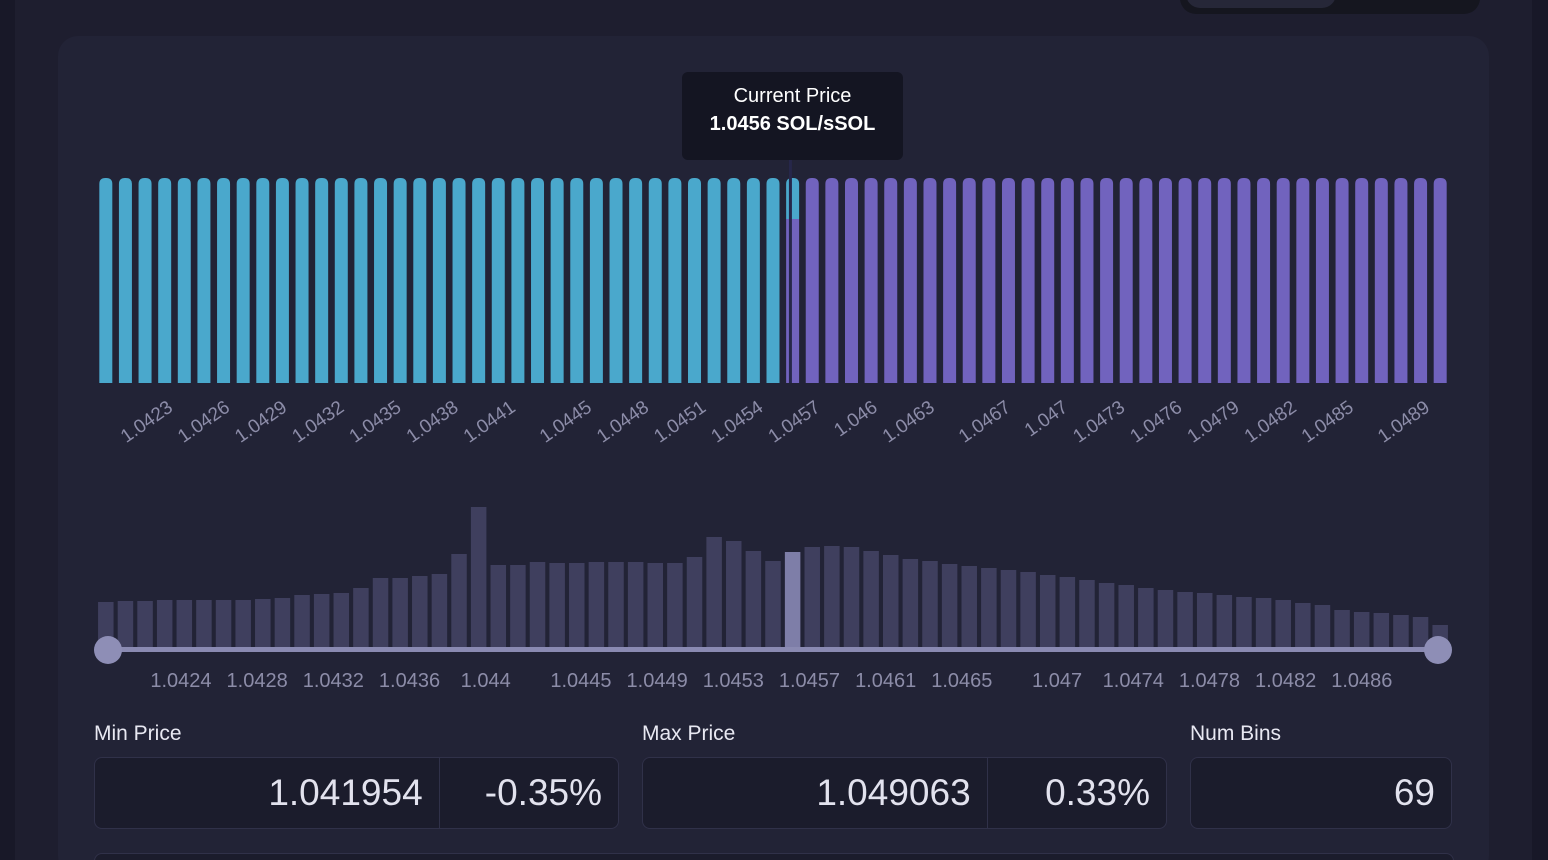 The width and height of the screenshot is (1548, 860). Describe the element at coordinates (1076, 793) in the screenshot. I see `max-price-percent: 0.33%` at that location.